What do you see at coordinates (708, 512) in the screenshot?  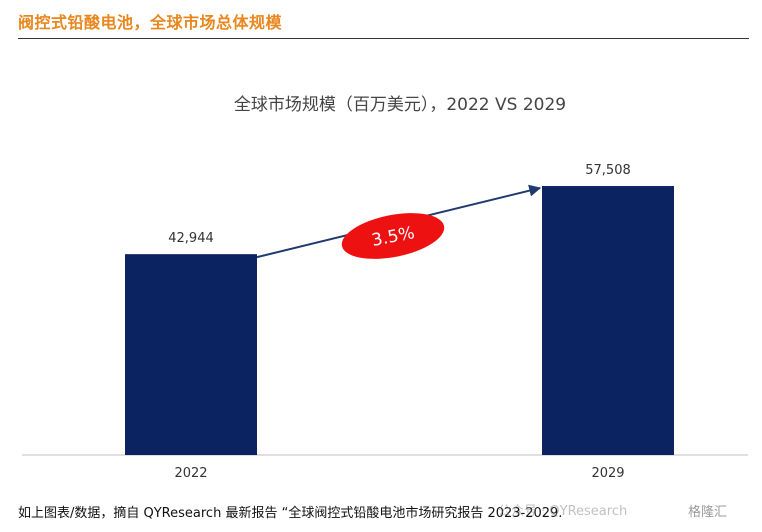 I see `gelonghui-logo: 格隆汇` at bounding box center [708, 512].